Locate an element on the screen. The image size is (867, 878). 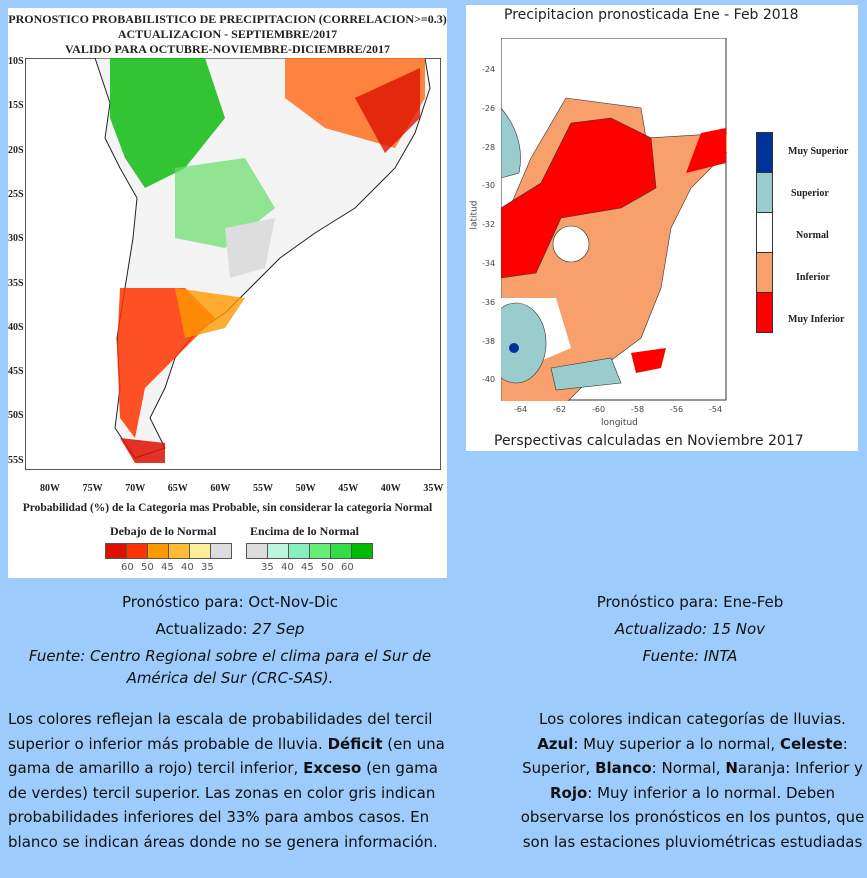
legend-label: Superior is located at coordinates (810, 193).